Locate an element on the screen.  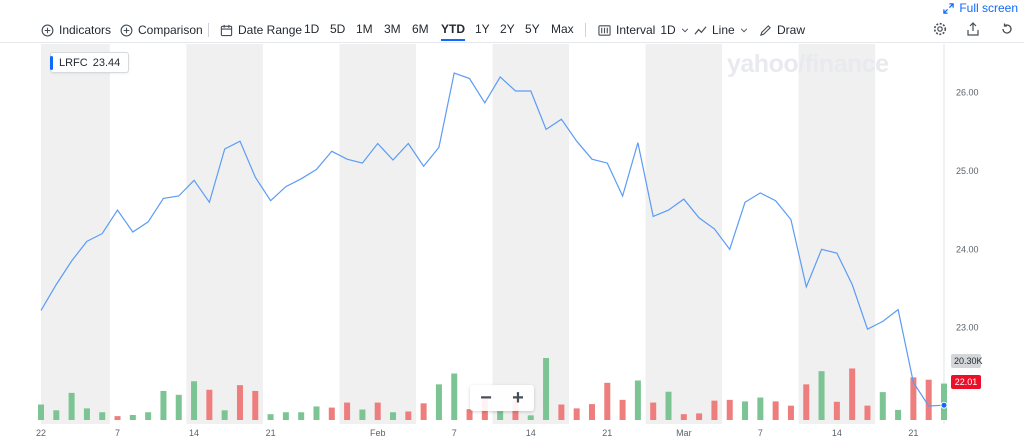
interval-label: Interval is located at coordinates (636, 30).